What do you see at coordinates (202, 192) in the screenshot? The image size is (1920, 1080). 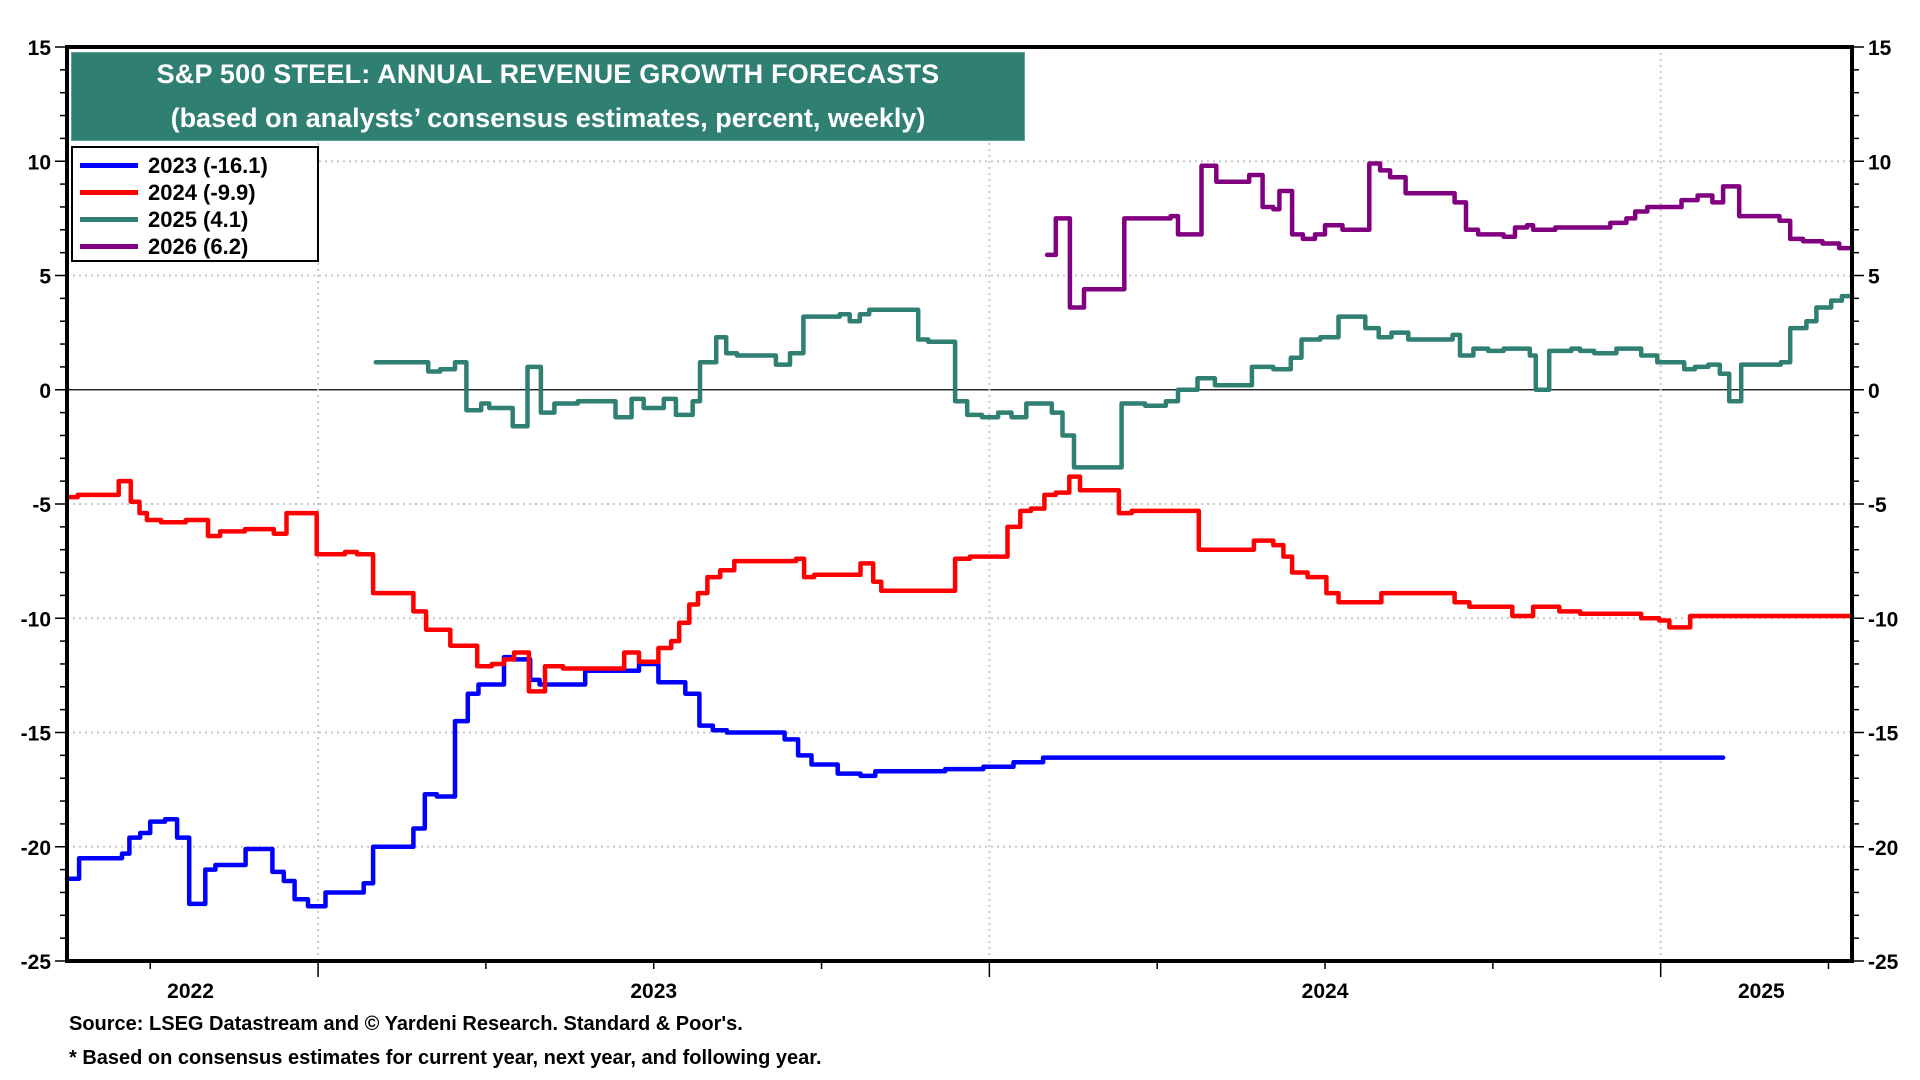 I see `legend-label-2024: 2024 (-9.9)` at bounding box center [202, 192].